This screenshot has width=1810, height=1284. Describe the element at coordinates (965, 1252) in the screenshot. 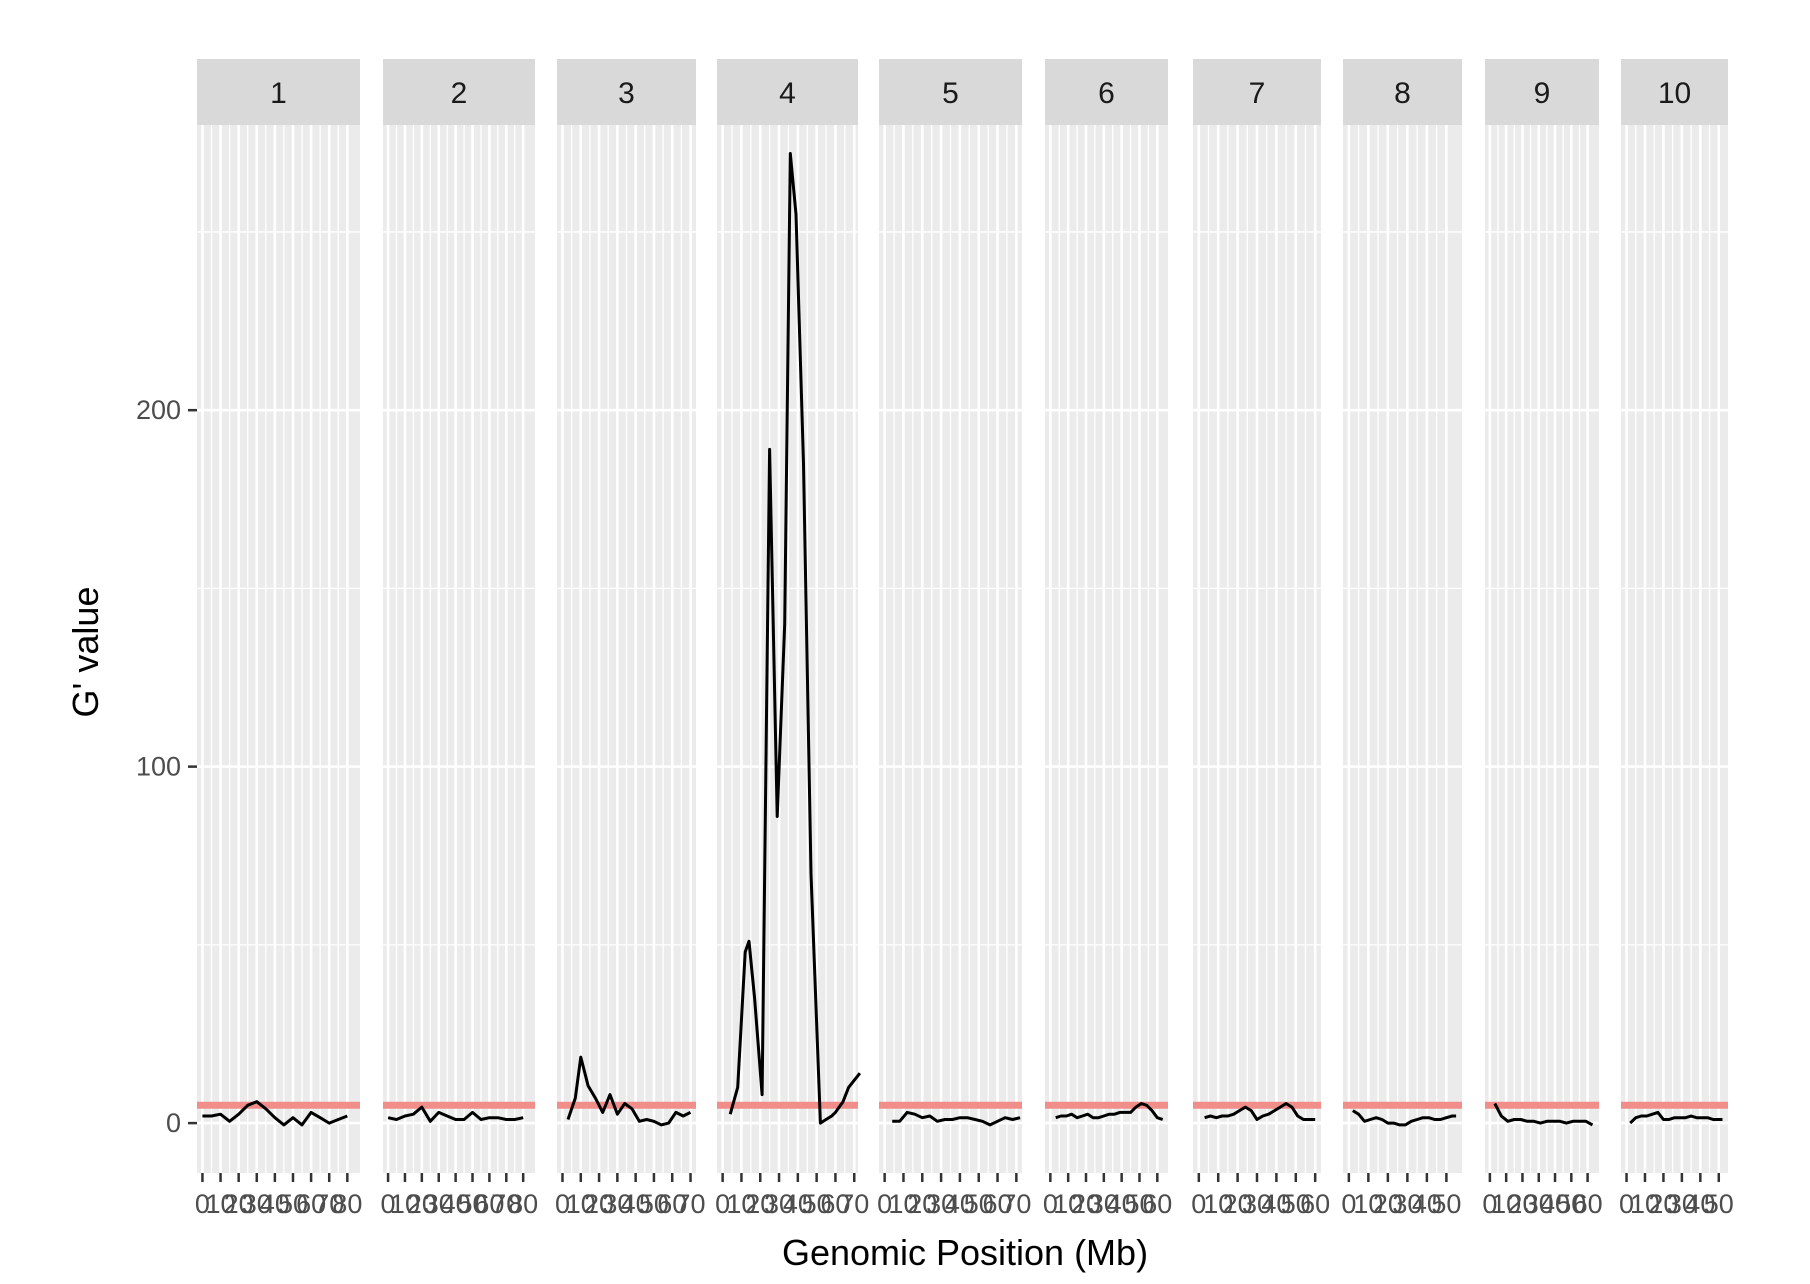

I see `x-axis-title: Genomic Position (Mb)` at that location.